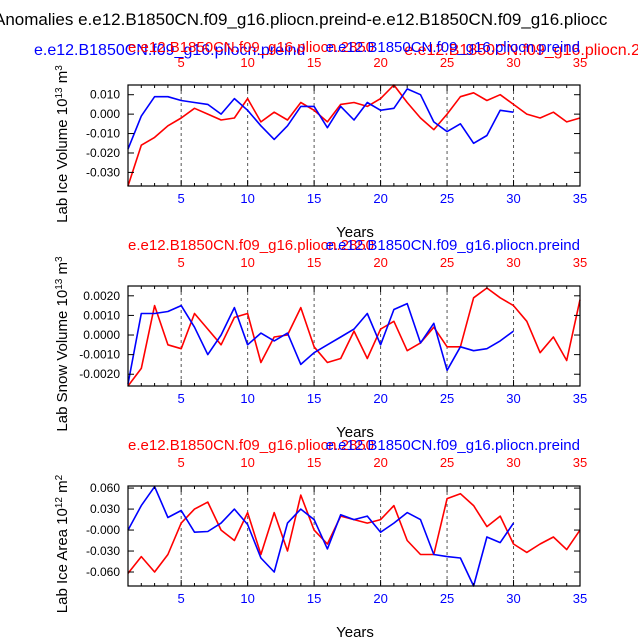 This screenshot has width=638, height=639. Describe the element at coordinates (103, 153) in the screenshot. I see `y-tick-label: -0.020` at that location.